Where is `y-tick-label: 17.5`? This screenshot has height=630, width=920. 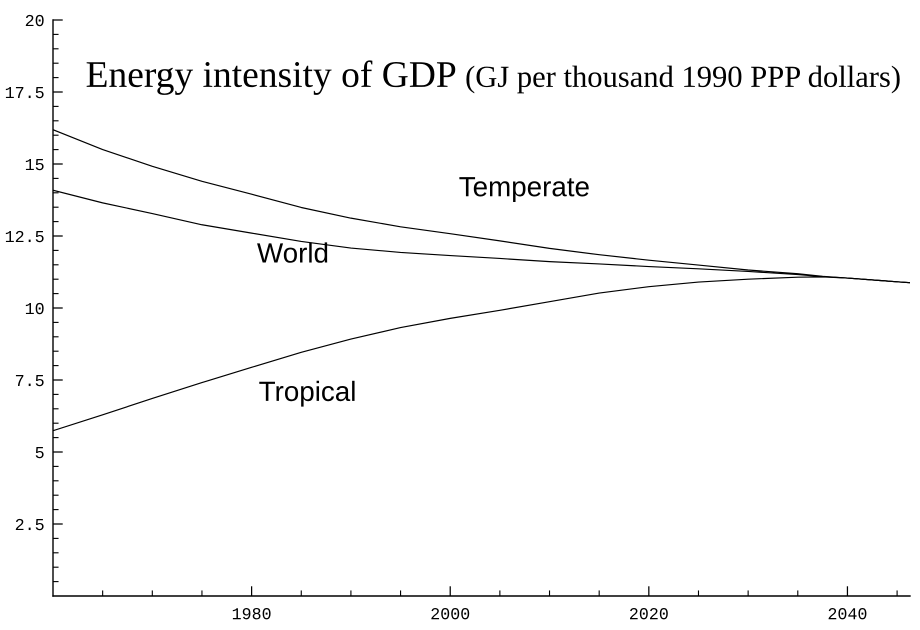
y-tick-label: 17.5 is located at coordinates (25, 92).